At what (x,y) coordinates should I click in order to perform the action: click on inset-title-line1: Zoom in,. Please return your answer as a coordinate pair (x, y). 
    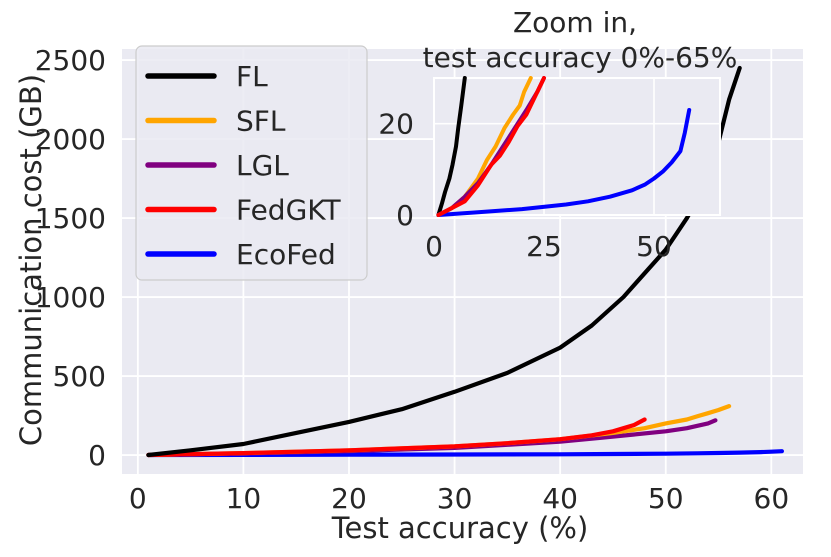
    Looking at the image, I should click on (575, 22).